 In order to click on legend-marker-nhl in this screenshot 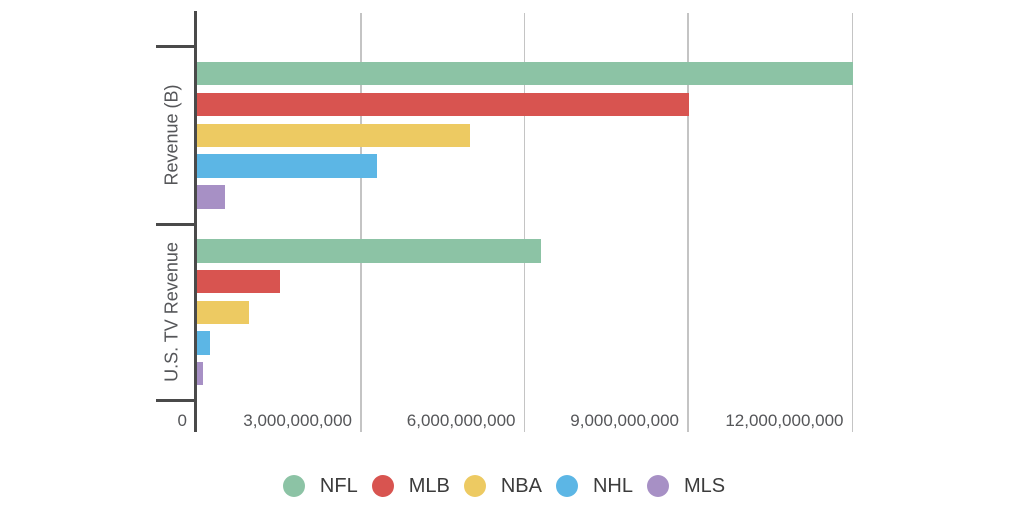, I will do `click(566, 486)`.